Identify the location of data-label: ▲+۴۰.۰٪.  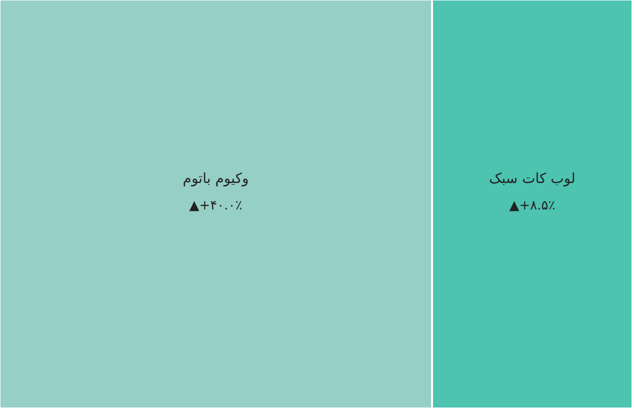
(215, 206).